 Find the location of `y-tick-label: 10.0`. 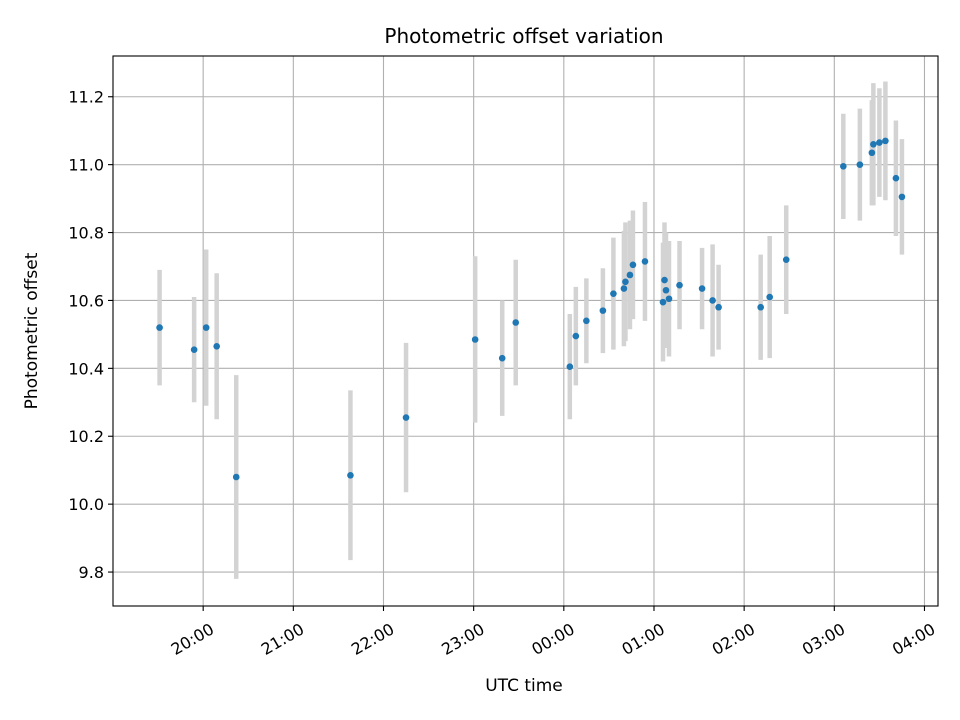

y-tick-label: 10.0 is located at coordinates (86, 504).